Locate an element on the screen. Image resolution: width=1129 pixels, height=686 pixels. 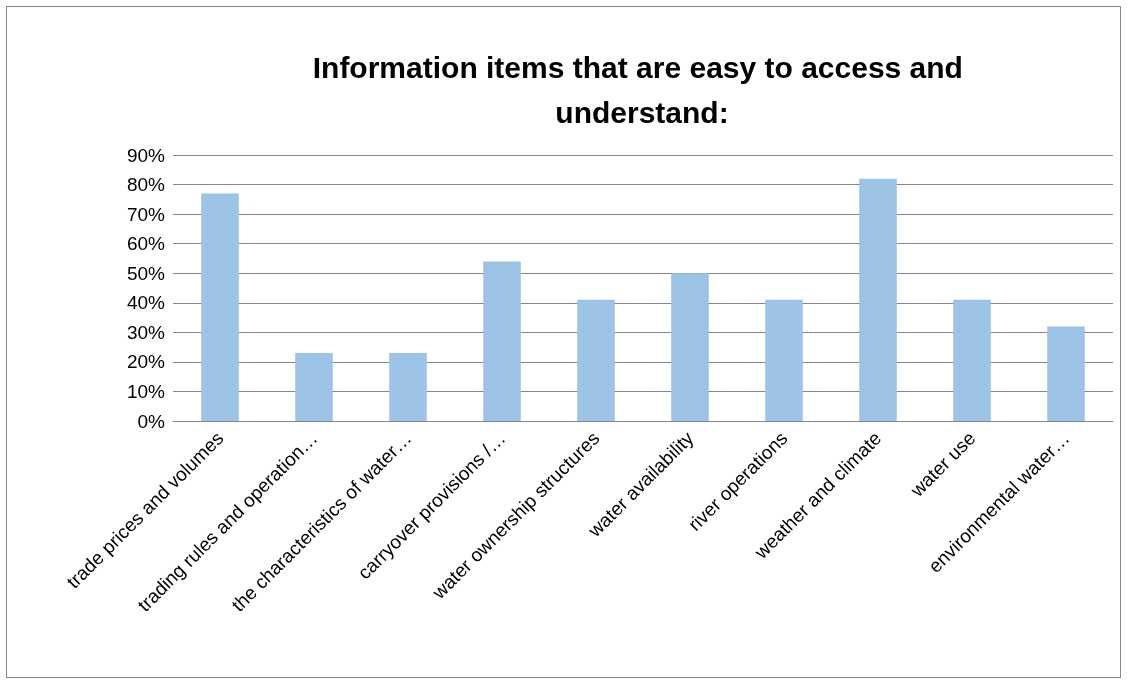
y-tick-label: 80% is located at coordinates (146, 185).